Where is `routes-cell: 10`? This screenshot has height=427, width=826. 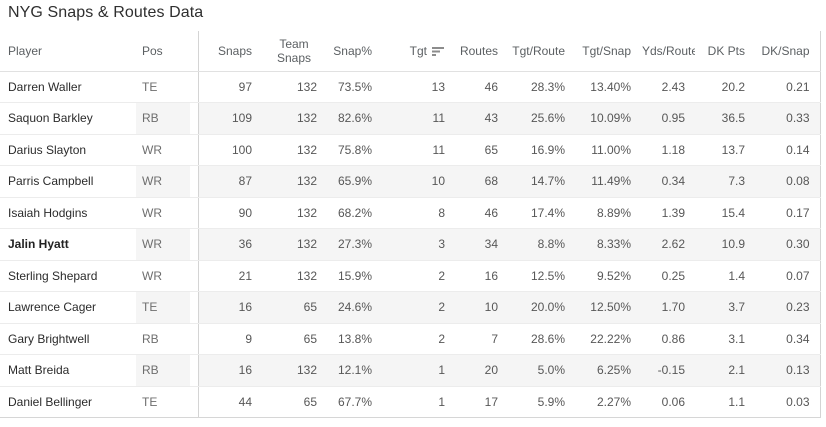
routes-cell: 10 is located at coordinates (481, 307).